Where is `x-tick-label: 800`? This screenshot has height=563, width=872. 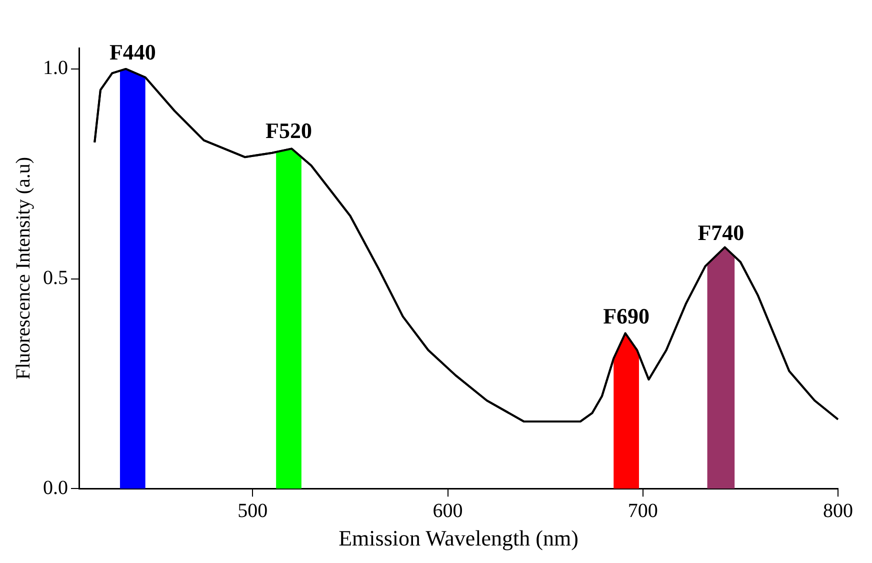 x-tick-label: 800 is located at coordinates (838, 511).